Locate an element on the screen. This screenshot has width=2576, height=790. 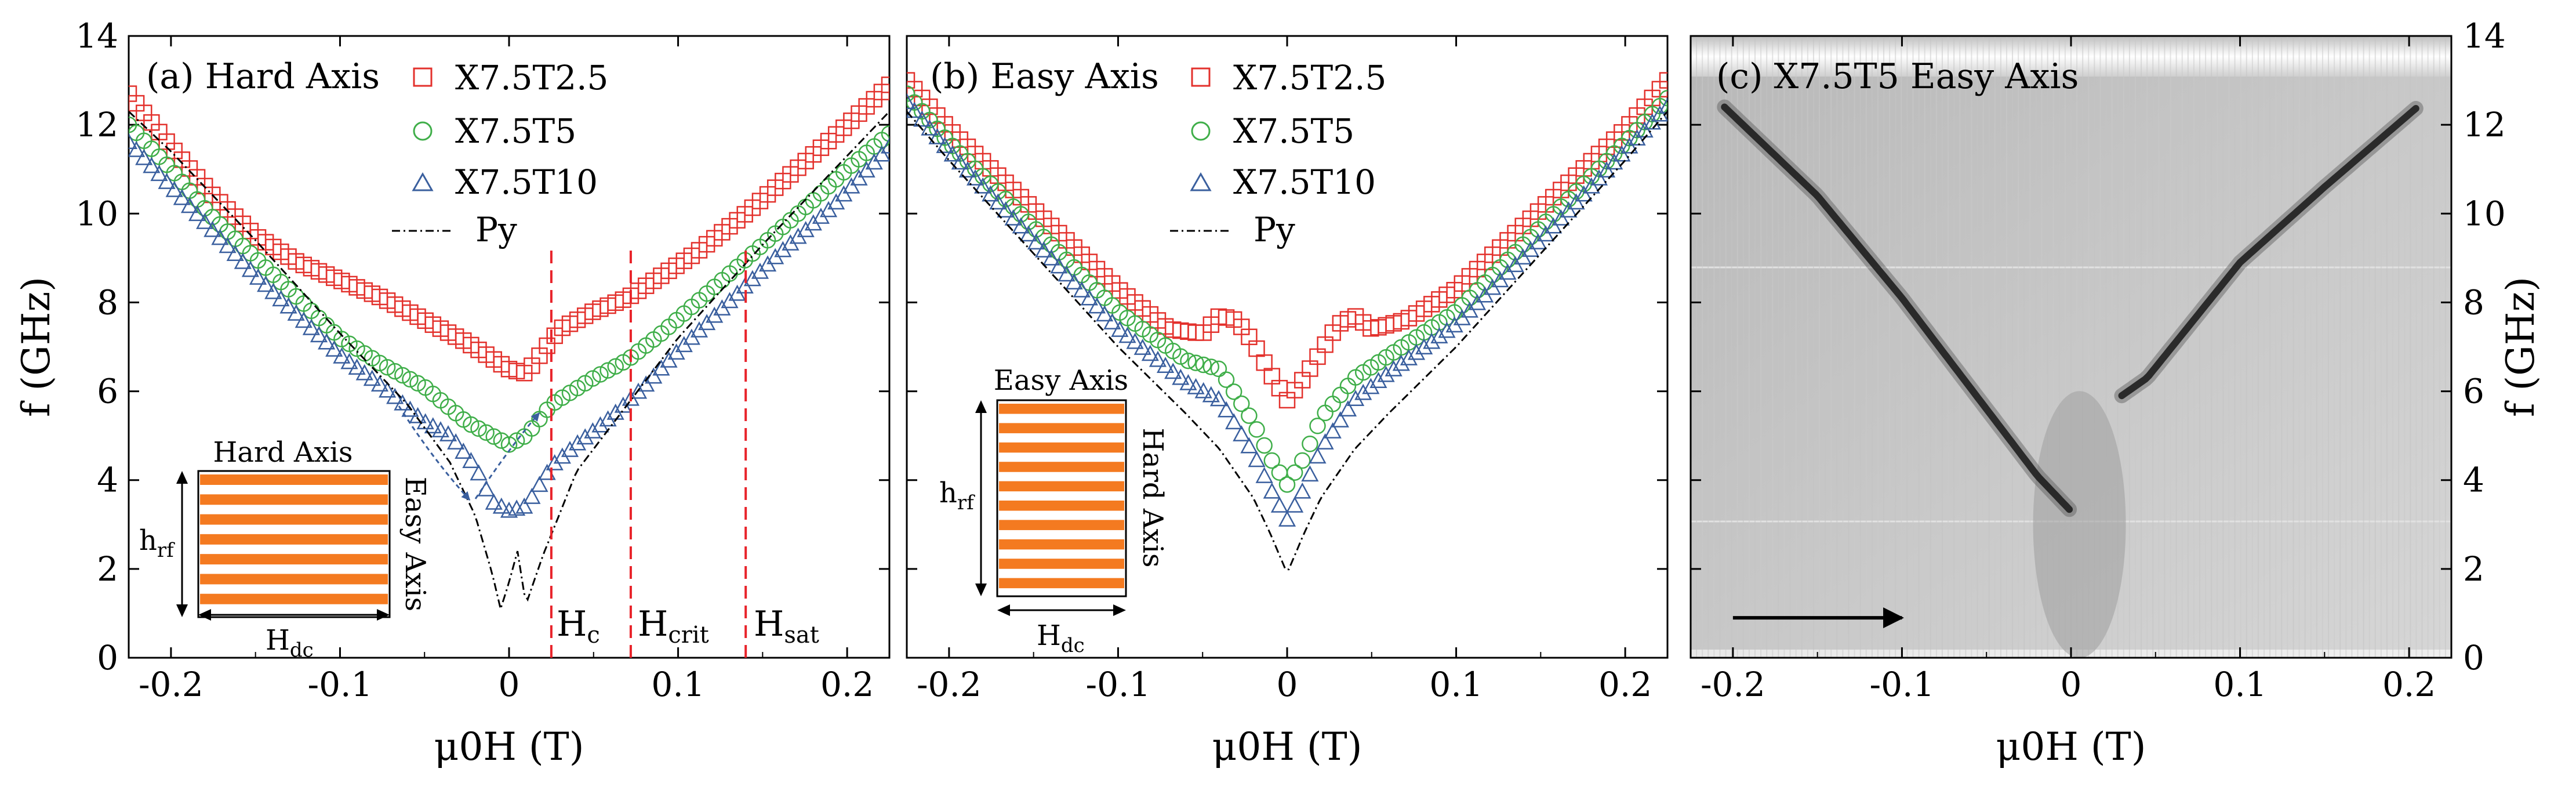
panel-a-title: (a) Hard Axis is located at coordinates (263, 76).